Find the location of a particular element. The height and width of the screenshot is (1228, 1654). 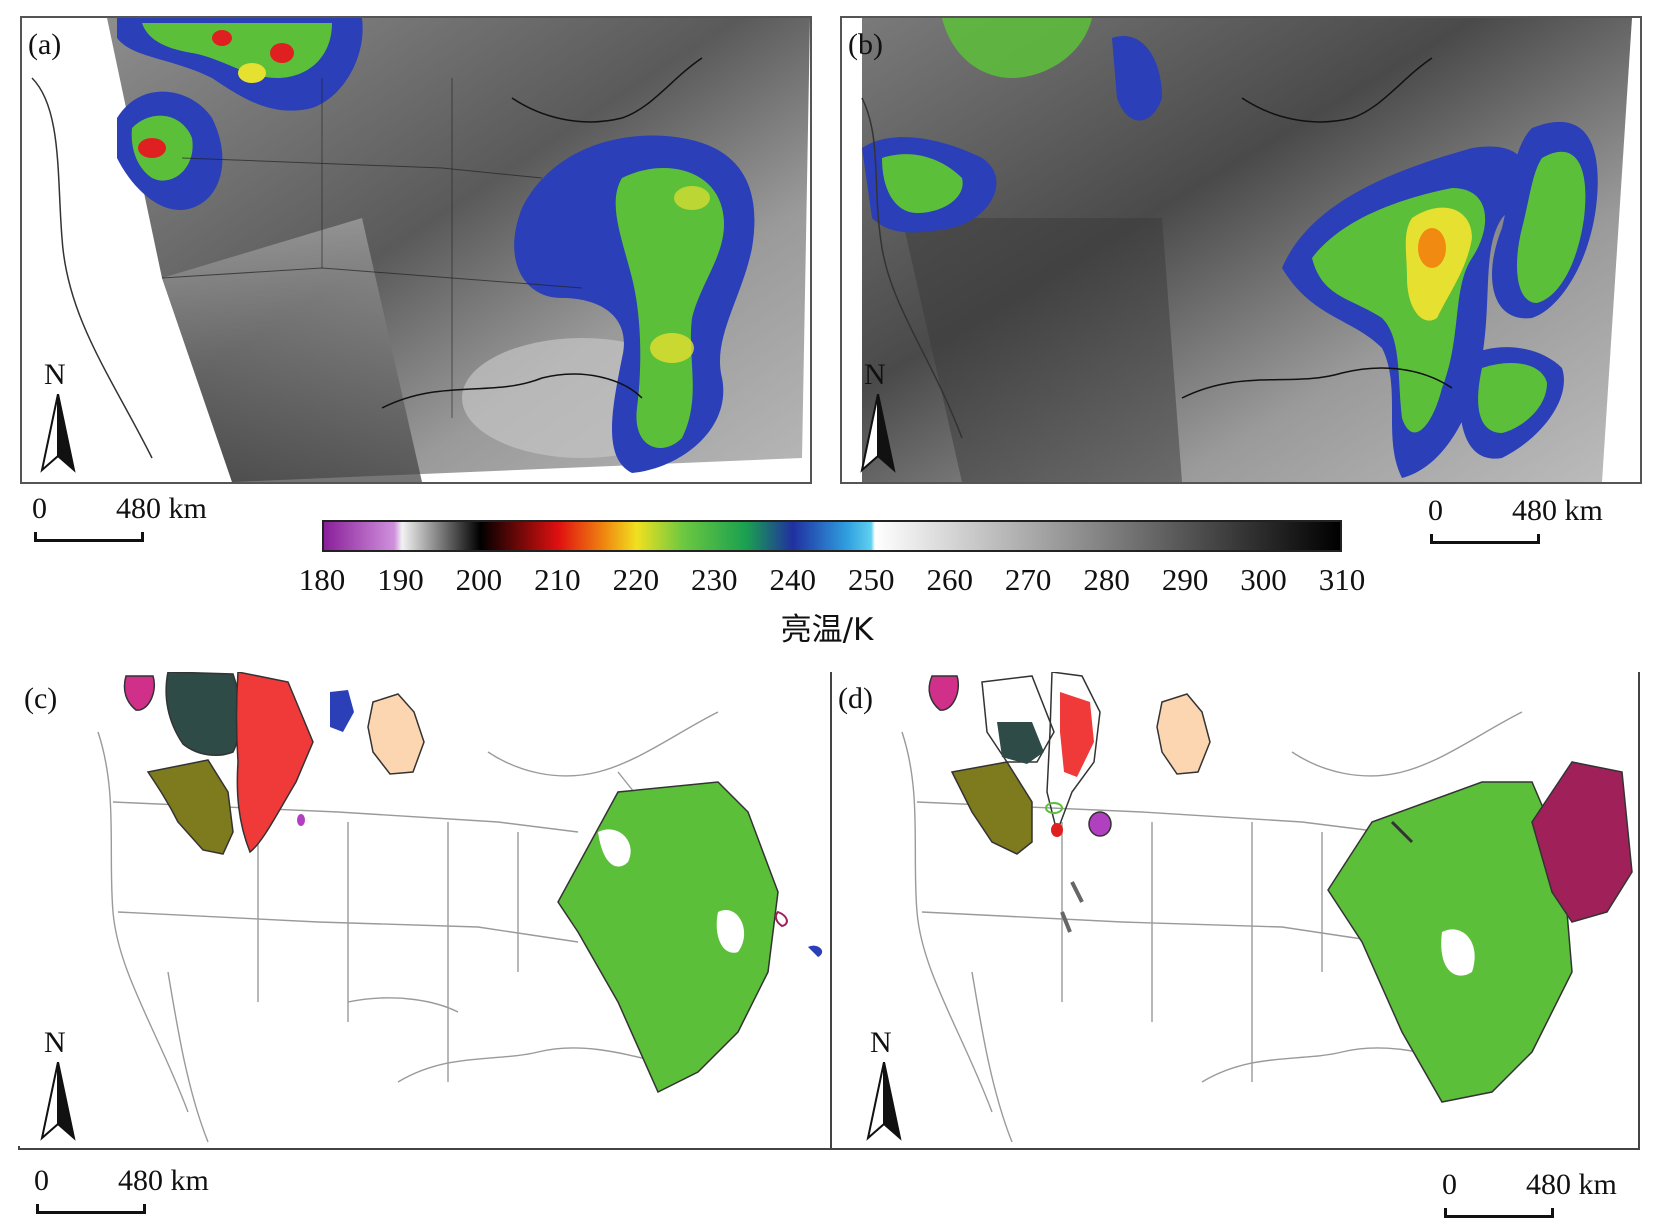

brightness-temperature-colorbar is located at coordinates (832, 536).